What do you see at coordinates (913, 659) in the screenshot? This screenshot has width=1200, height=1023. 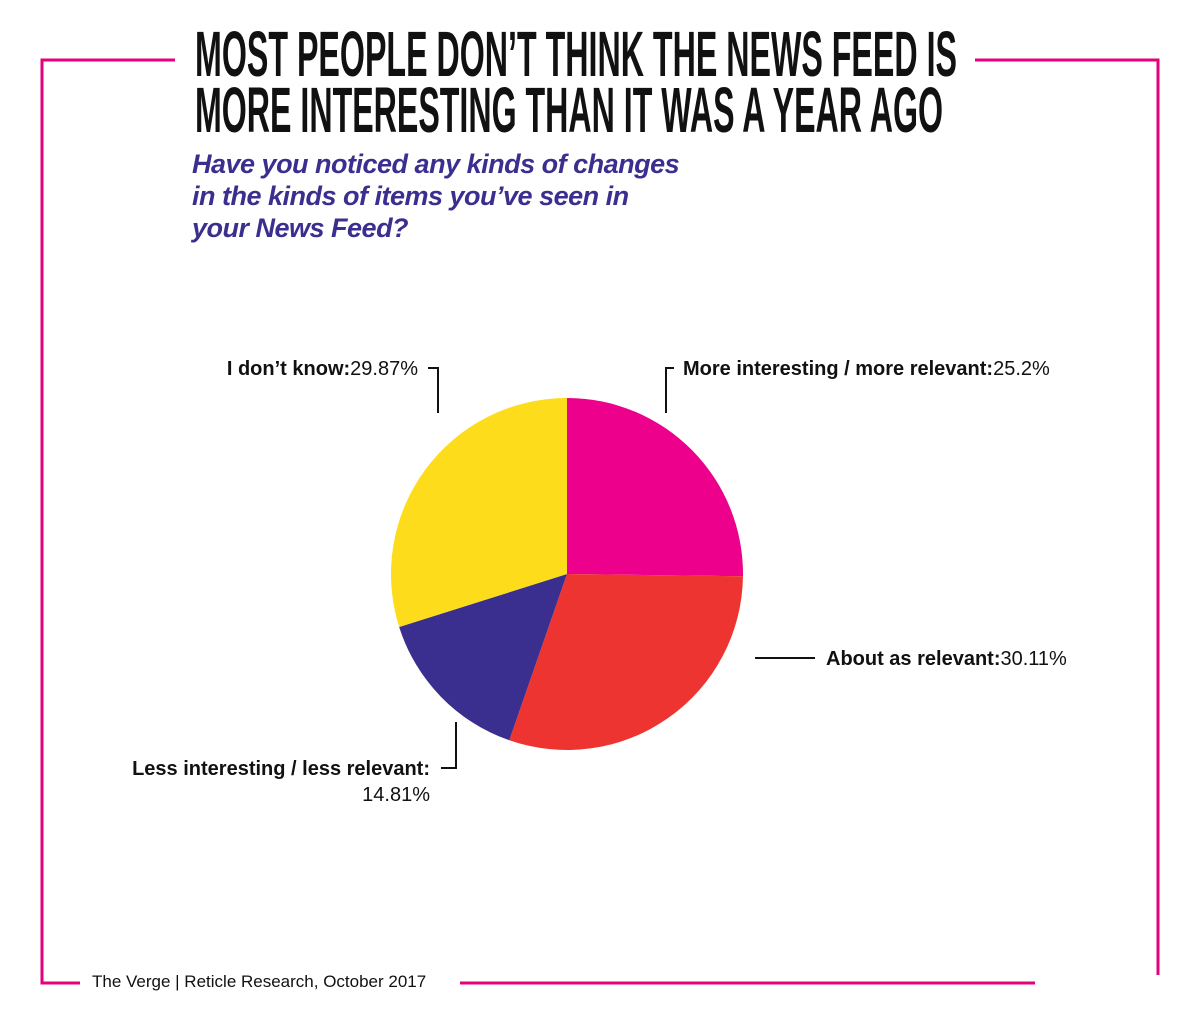 I see `category-label: About as relevant:` at bounding box center [913, 659].